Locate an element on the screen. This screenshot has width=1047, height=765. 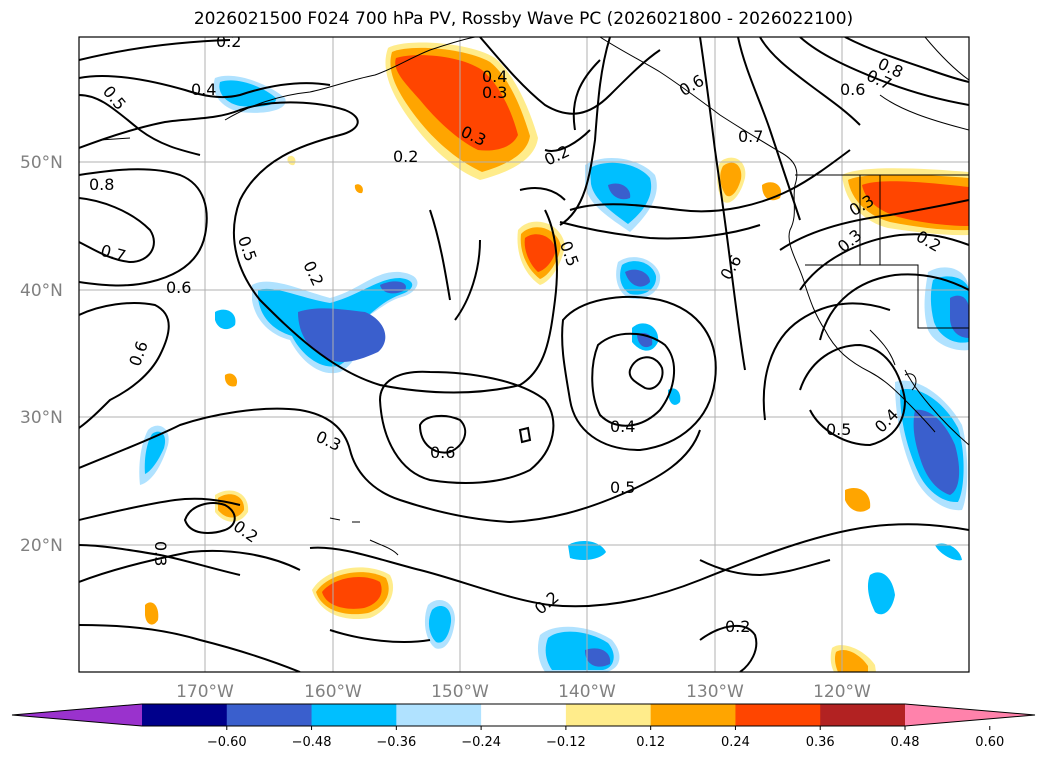
lon-label: 140°W is located at coordinates (587, 692).